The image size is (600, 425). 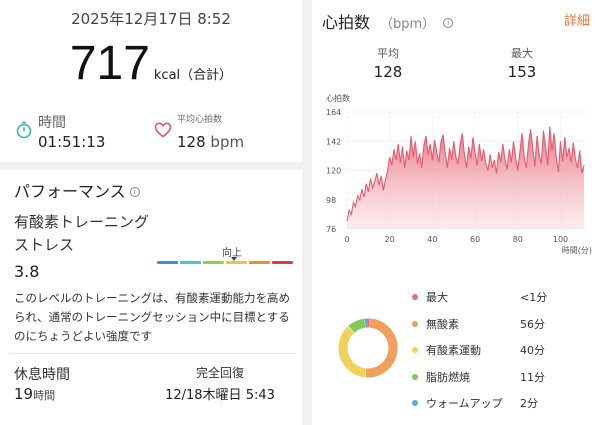 What do you see at coordinates (437, 297) in the screenshot?
I see `zone-name: 最大` at bounding box center [437, 297].